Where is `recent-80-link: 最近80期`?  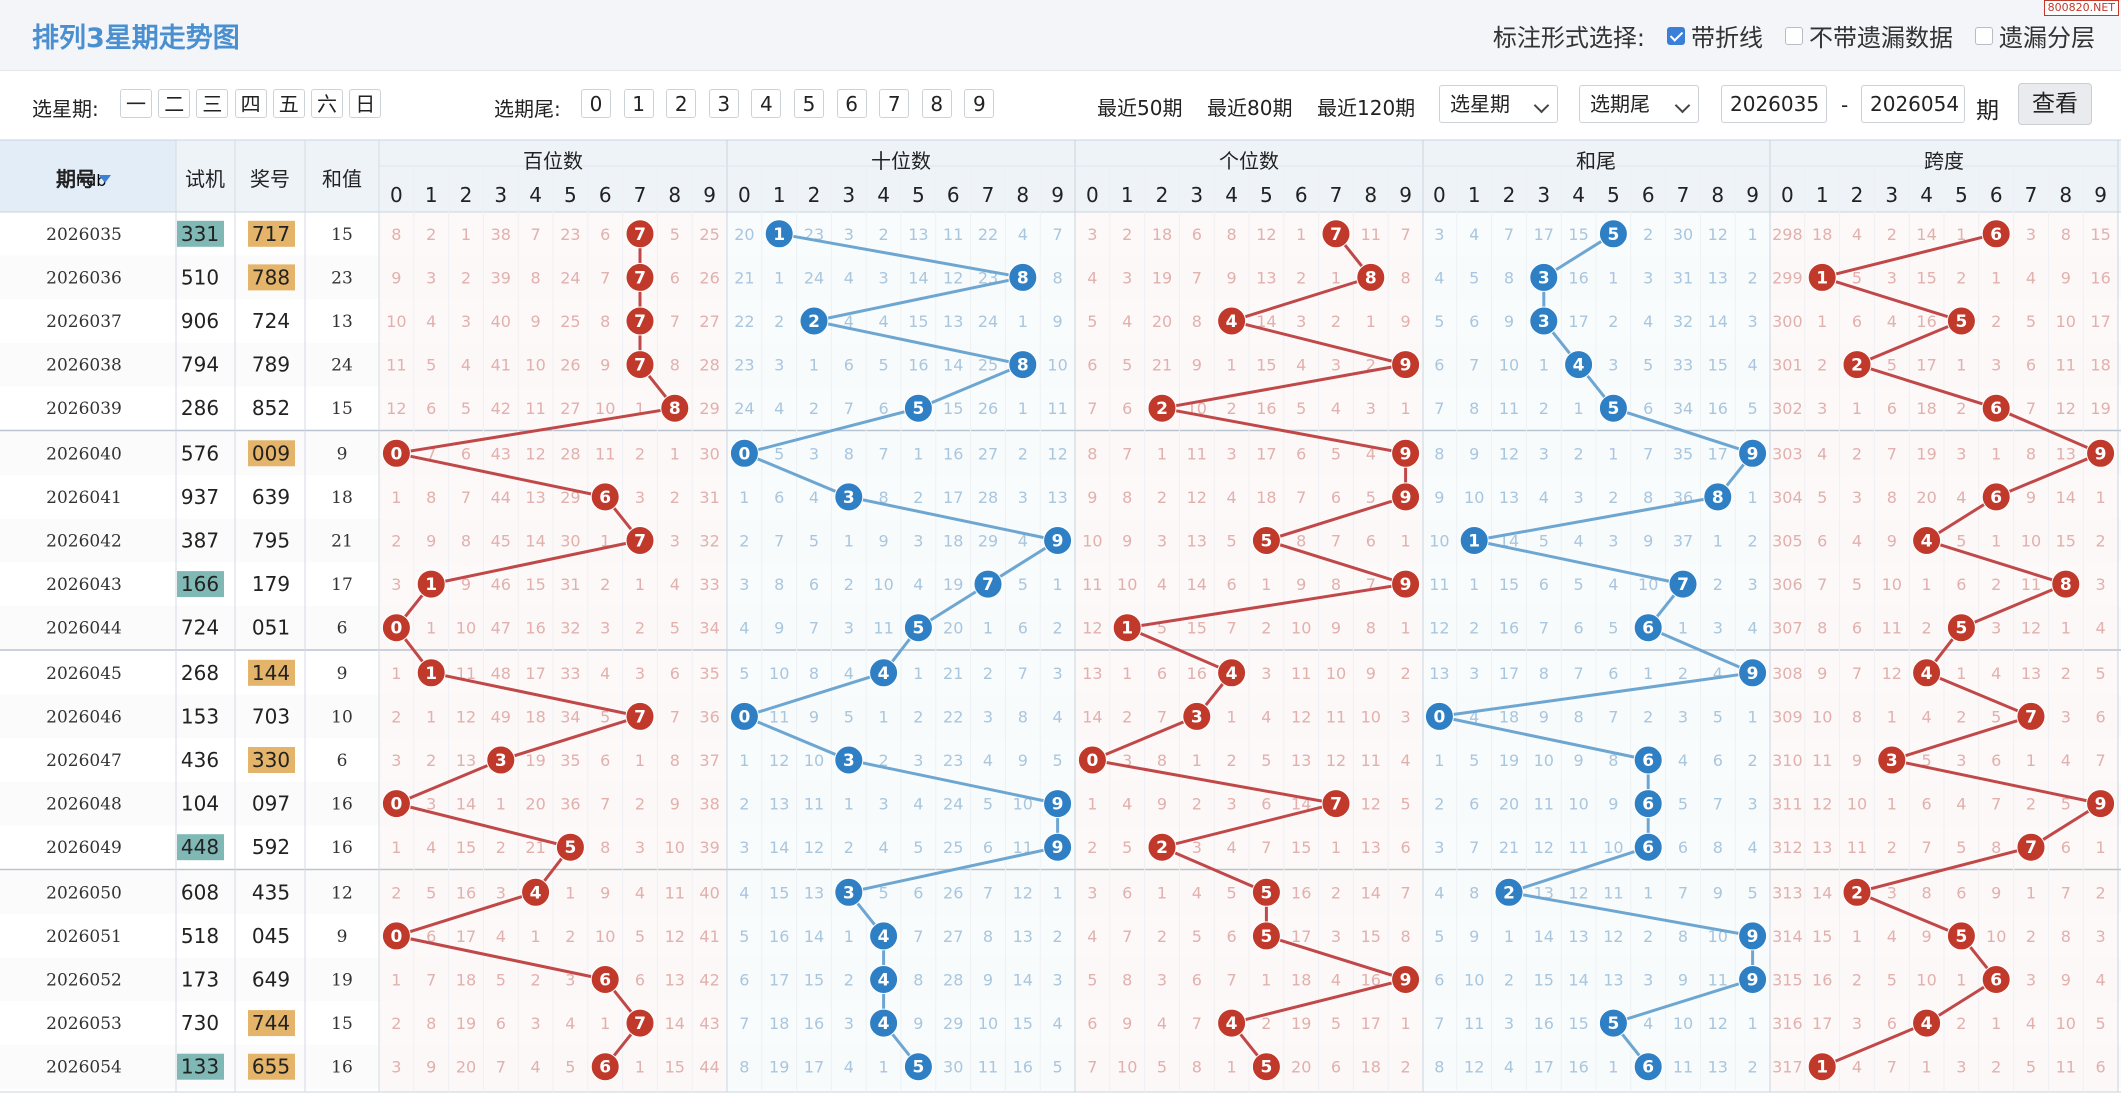
recent-80-link: 最近80期 is located at coordinates (1250, 108).